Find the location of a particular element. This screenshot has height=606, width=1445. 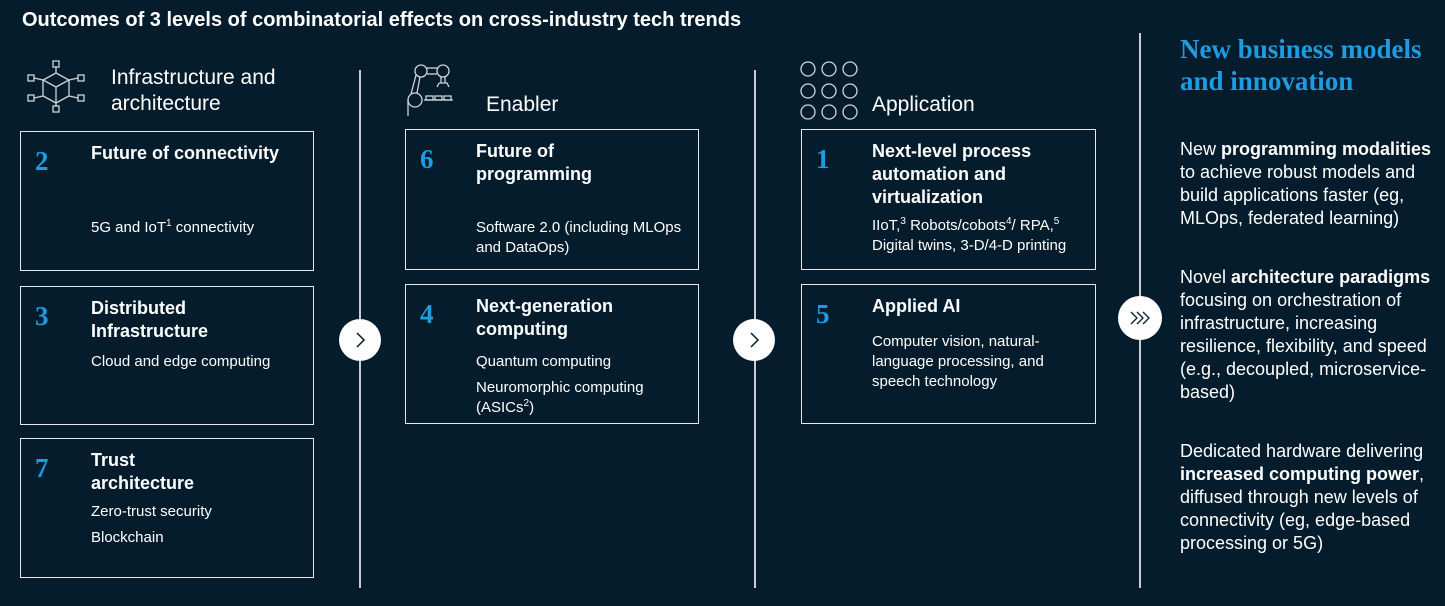

trend-number: 2 is located at coordinates (42, 161).